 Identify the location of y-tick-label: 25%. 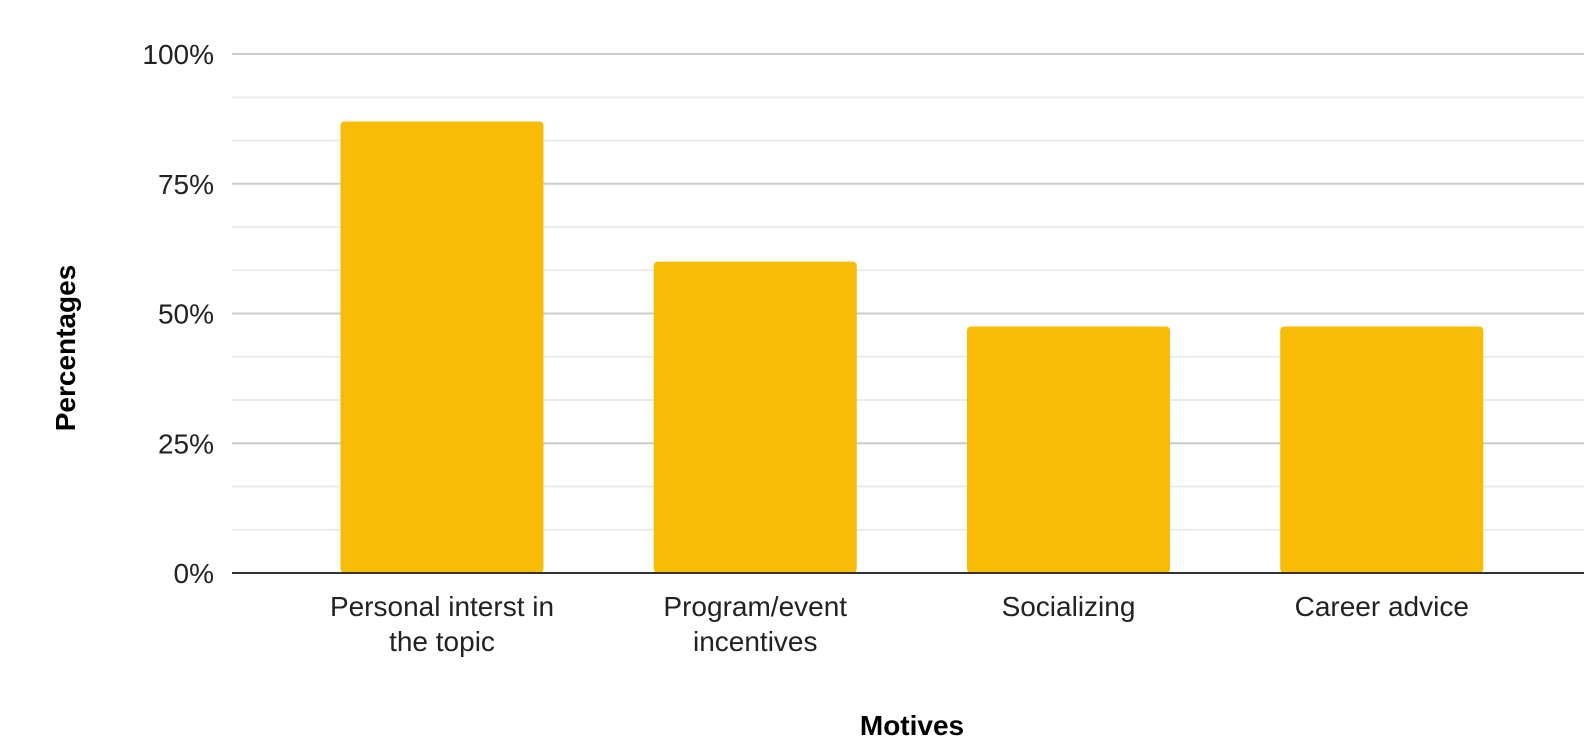
(186, 443).